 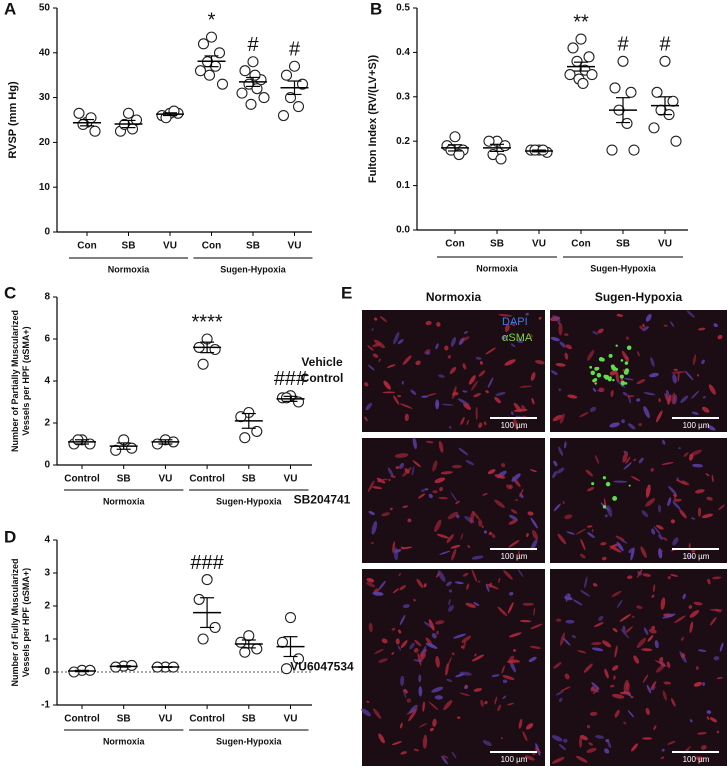 I want to click on micrograph-background, so click(x=453, y=667).